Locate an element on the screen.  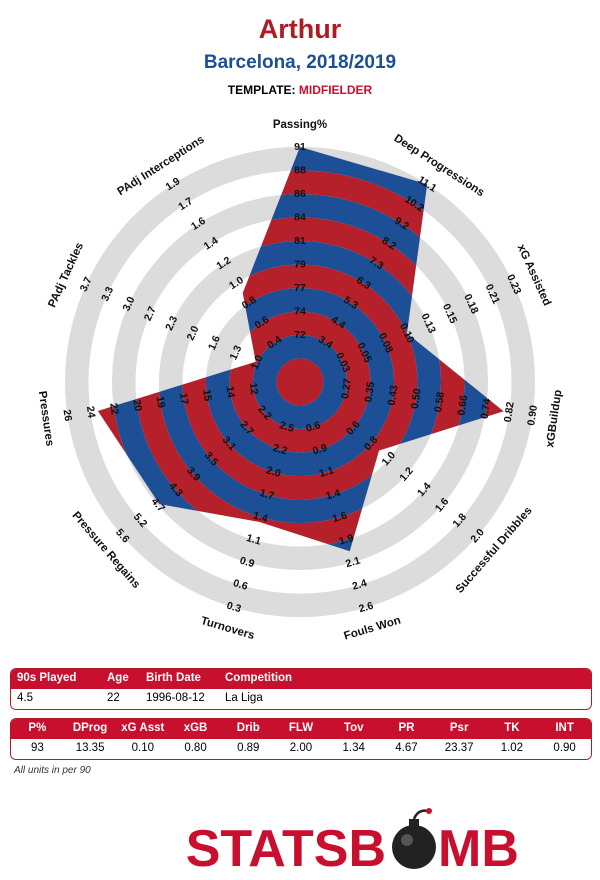
tick-label: 3.3 is located at coordinates (107, 294).